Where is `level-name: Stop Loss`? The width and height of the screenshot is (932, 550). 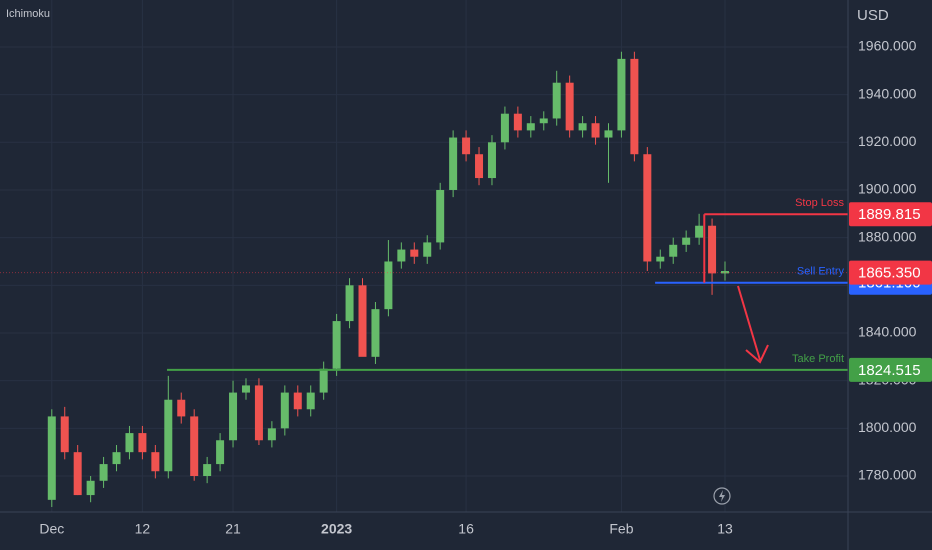 level-name: Stop Loss is located at coordinates (819, 203).